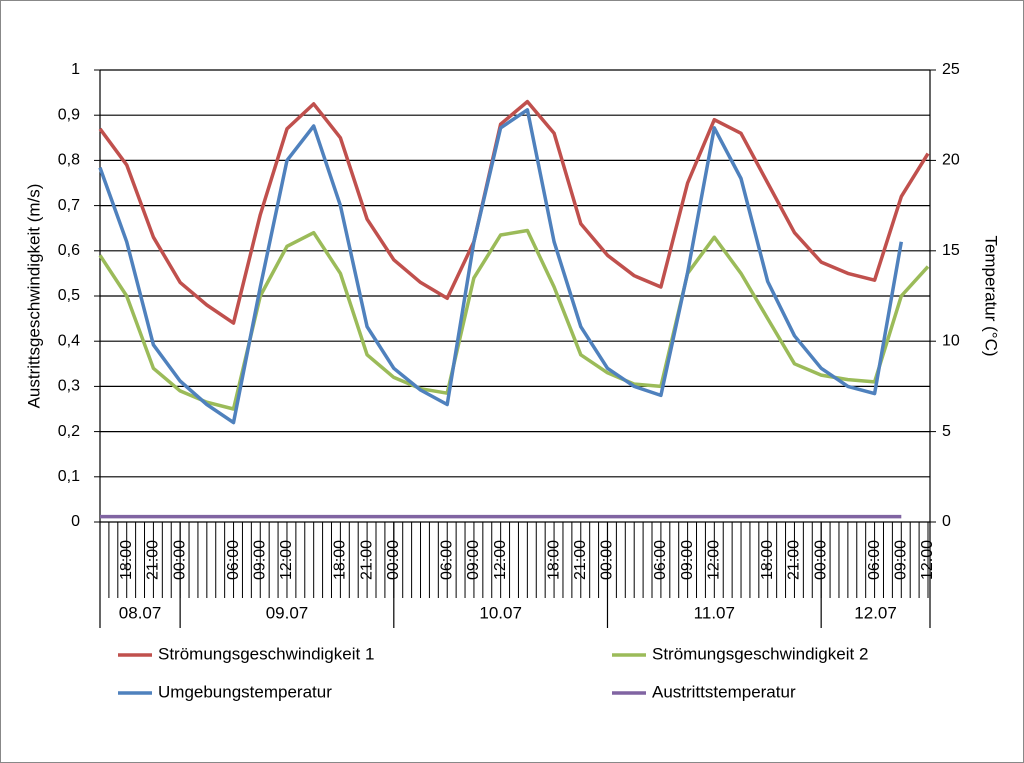  Describe the element at coordinates (69, 431) in the screenshot. I see `y-tick-label: 0,2` at that location.